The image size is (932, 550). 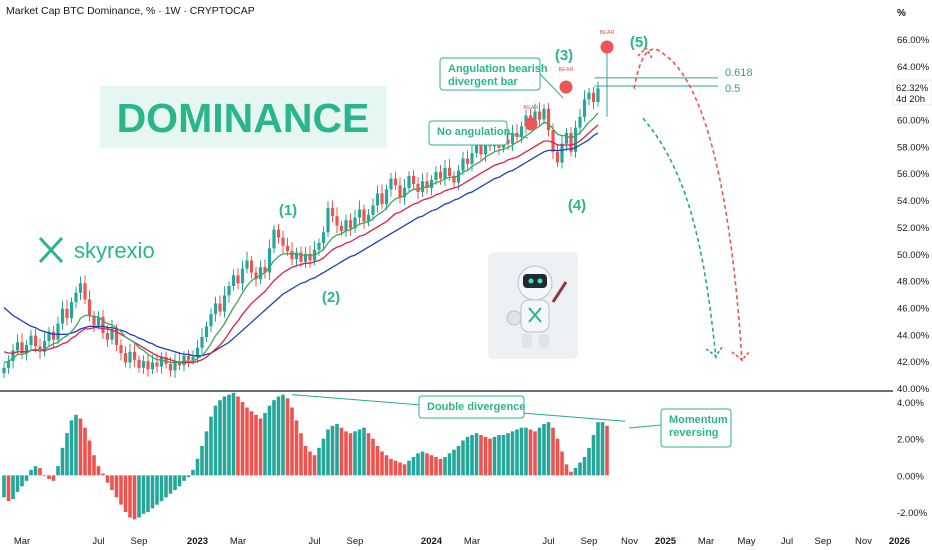 What do you see at coordinates (741, 356) in the screenshot?
I see `projection-red-arrowhead` at bounding box center [741, 356].